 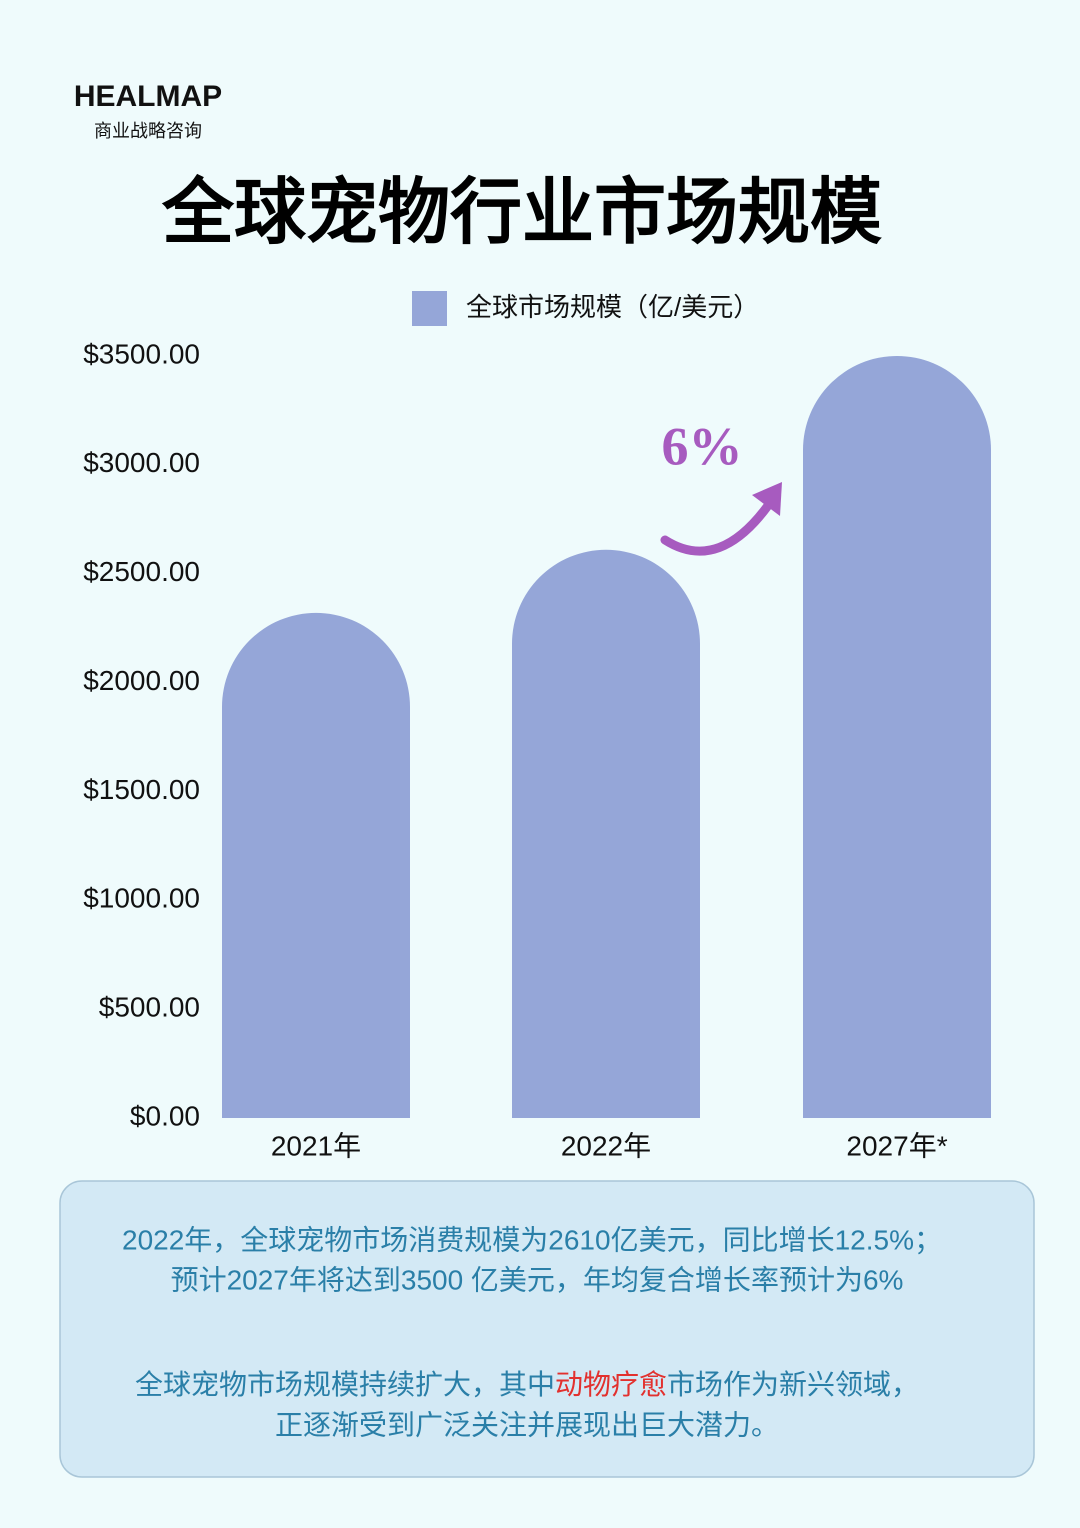 I want to click on x-tick-label: 2027年*, so click(x=896, y=1145).